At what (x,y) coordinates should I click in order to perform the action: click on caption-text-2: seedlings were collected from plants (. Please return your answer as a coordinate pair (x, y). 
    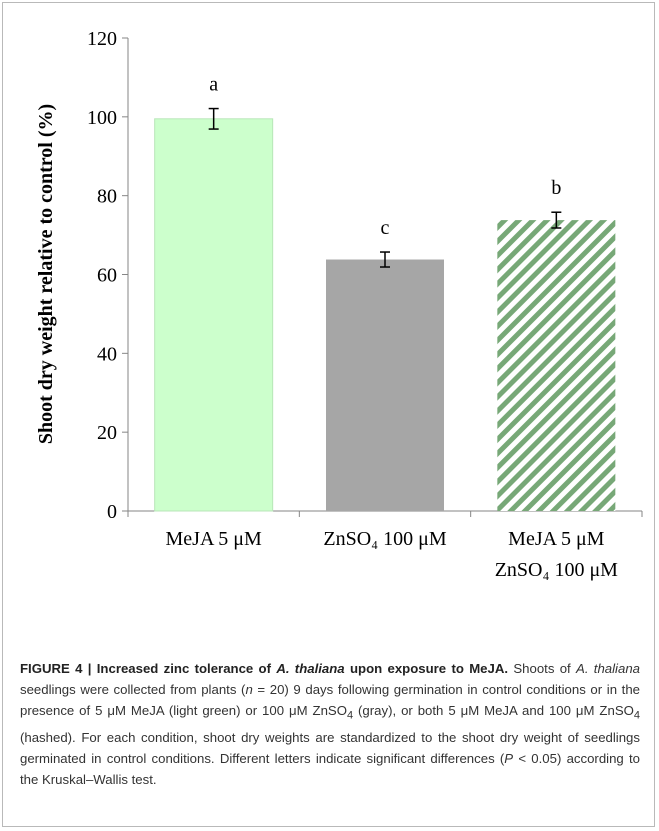
    Looking at the image, I should click on (133, 689).